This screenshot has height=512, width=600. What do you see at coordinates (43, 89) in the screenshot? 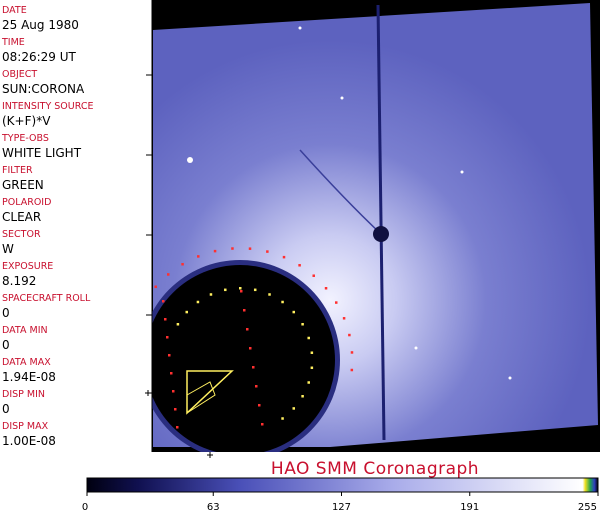
I see `field-value: SUN:CORONA` at bounding box center [43, 89].